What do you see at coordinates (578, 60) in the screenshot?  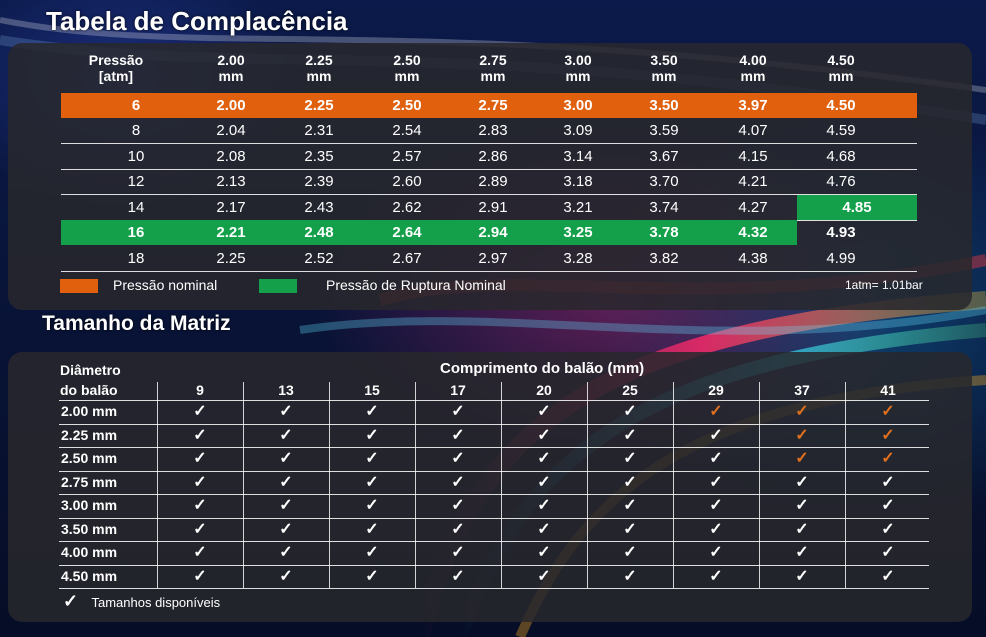 I see `diameter-col-value: 3.00` at bounding box center [578, 60].